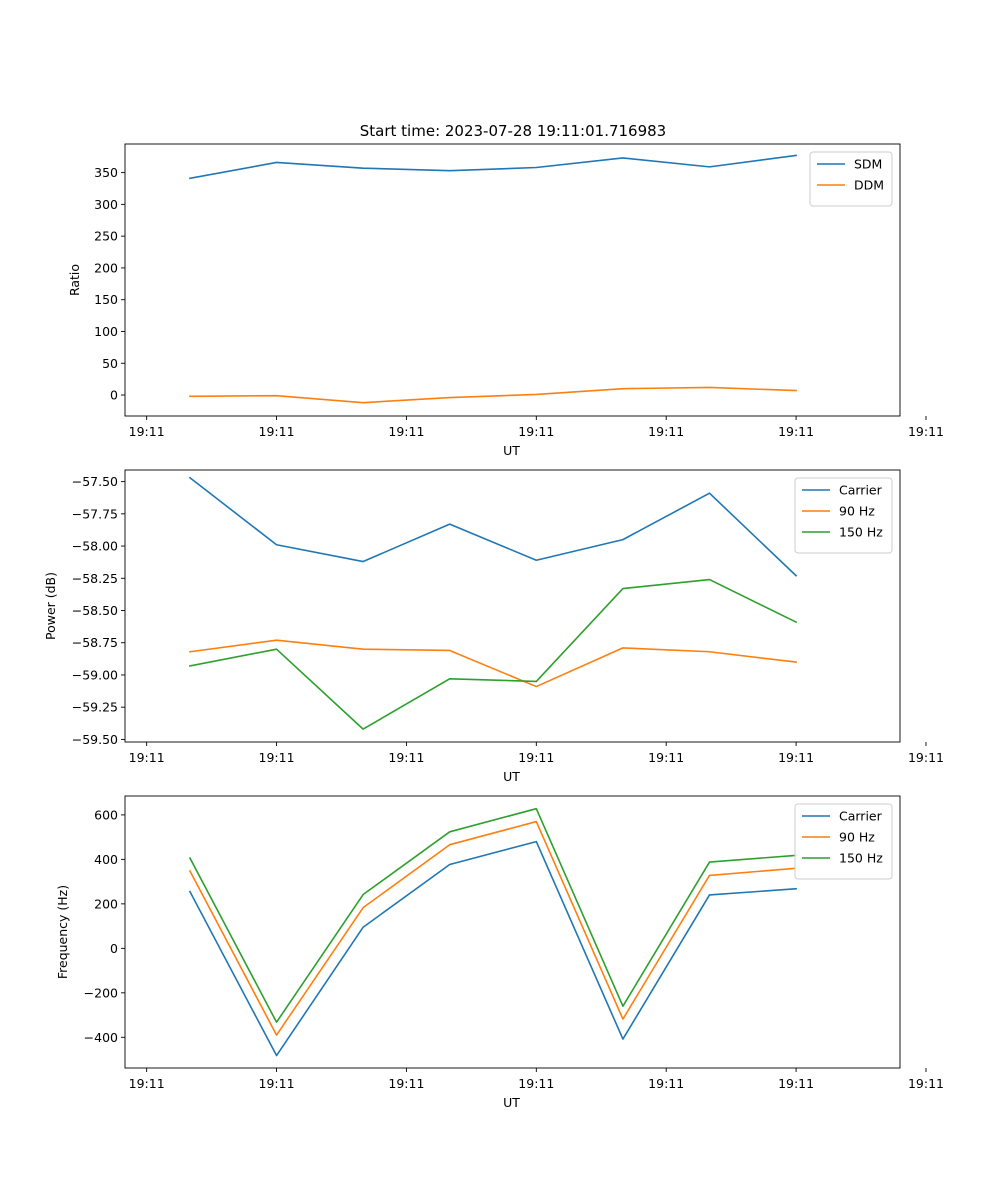  Describe the element at coordinates (106, 204) in the screenshot. I see `ratio-ytick-label: 300` at that location.